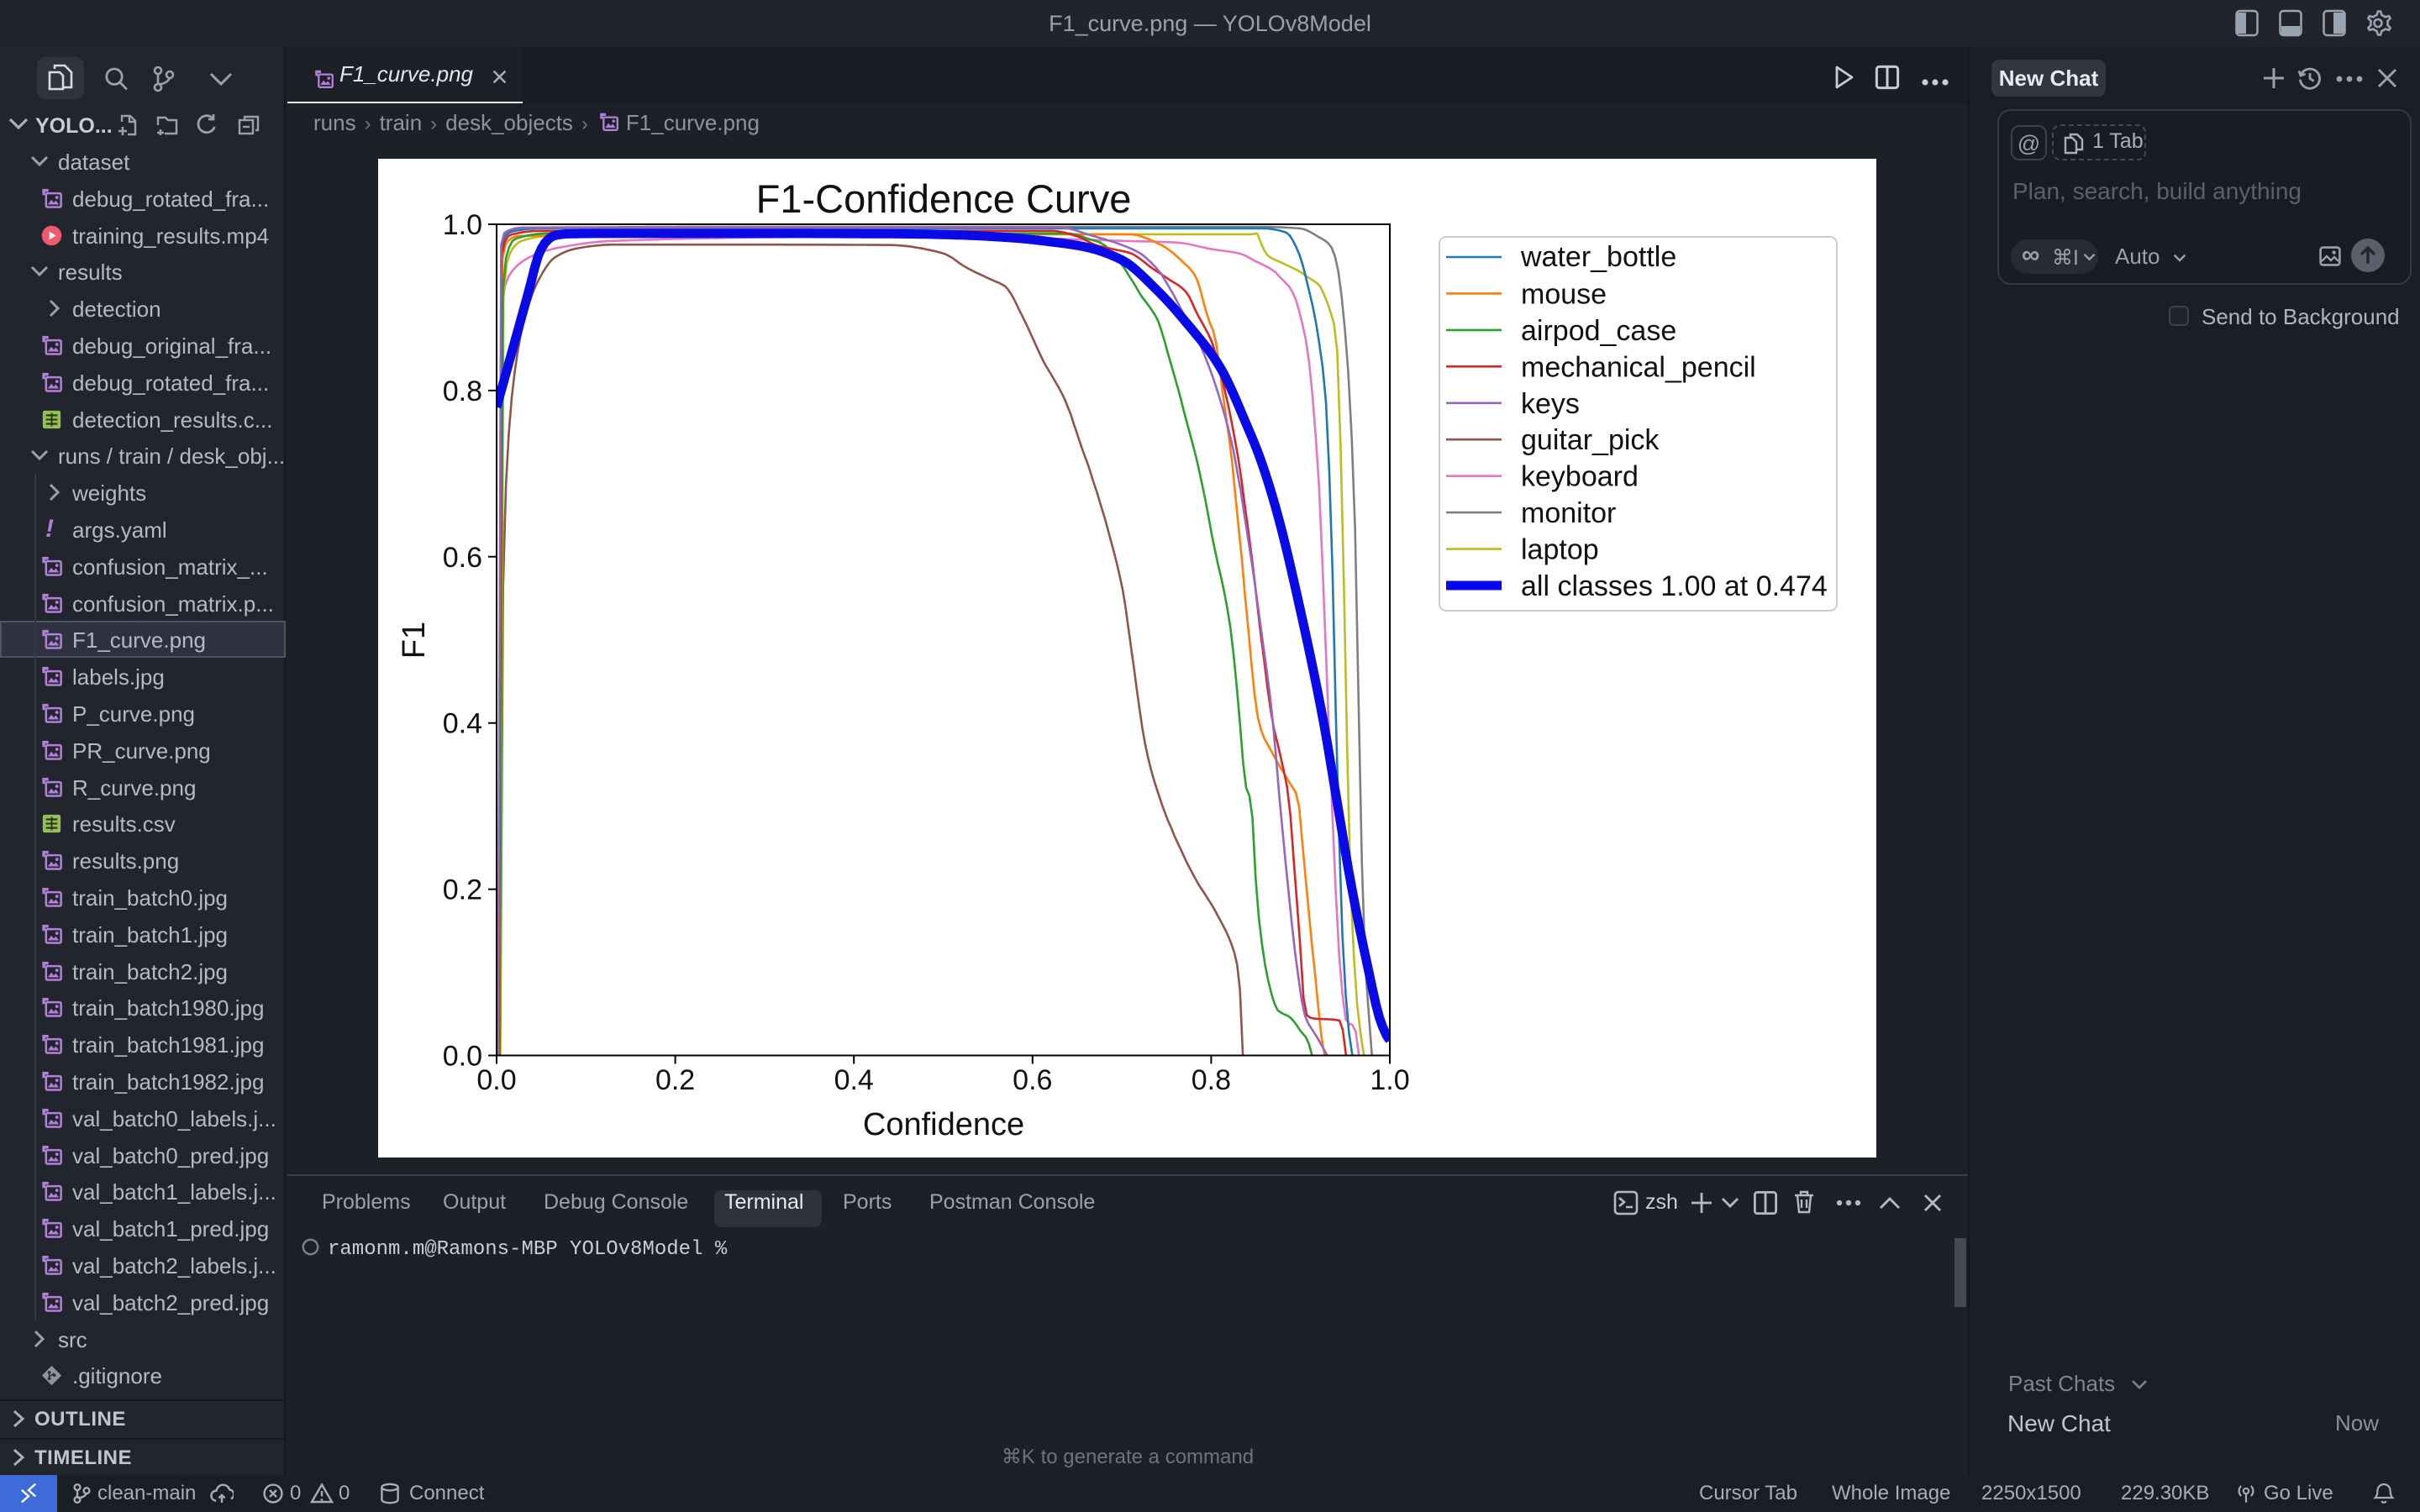  Describe the element at coordinates (1638, 367) in the screenshot. I see `svg-text: mechanical_pencil` at that location.